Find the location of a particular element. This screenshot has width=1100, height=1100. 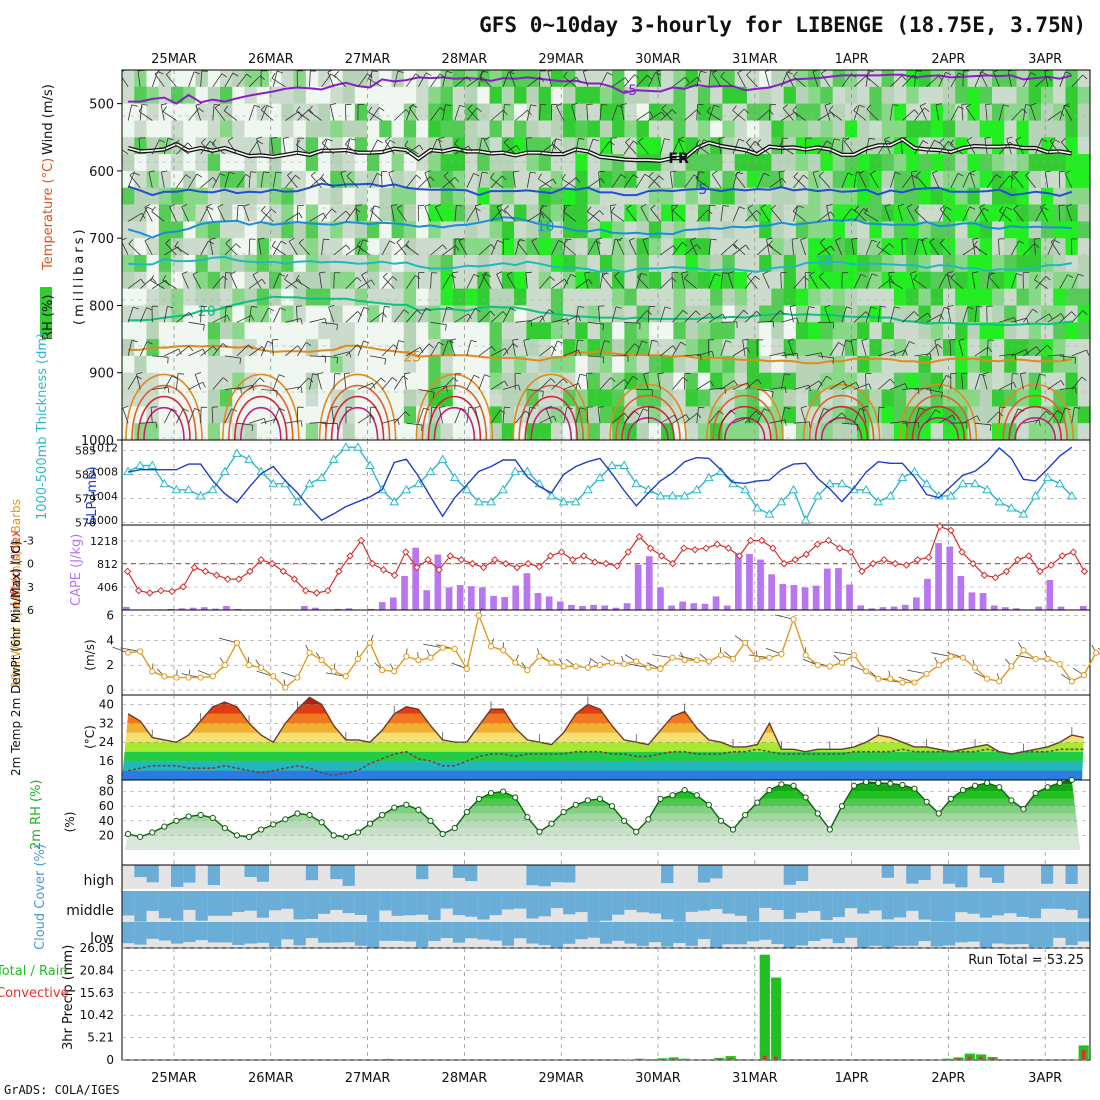

thickness-tick: 579 is located at coordinates (85, 499).